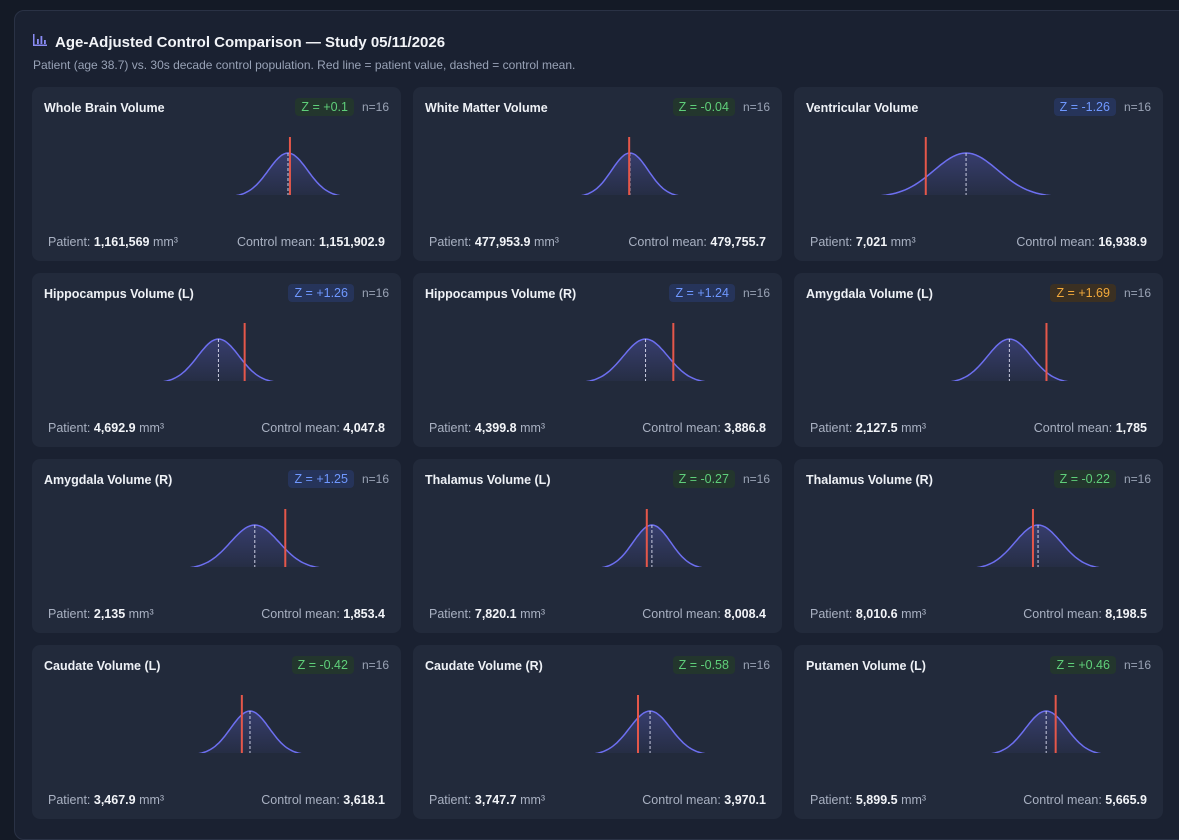 Image resolution: width=1179 pixels, height=840 pixels. What do you see at coordinates (978, 428) in the screenshot?
I see `card-footer: Patient: 2,127.5 mm³ Control mean: 1,785` at bounding box center [978, 428].